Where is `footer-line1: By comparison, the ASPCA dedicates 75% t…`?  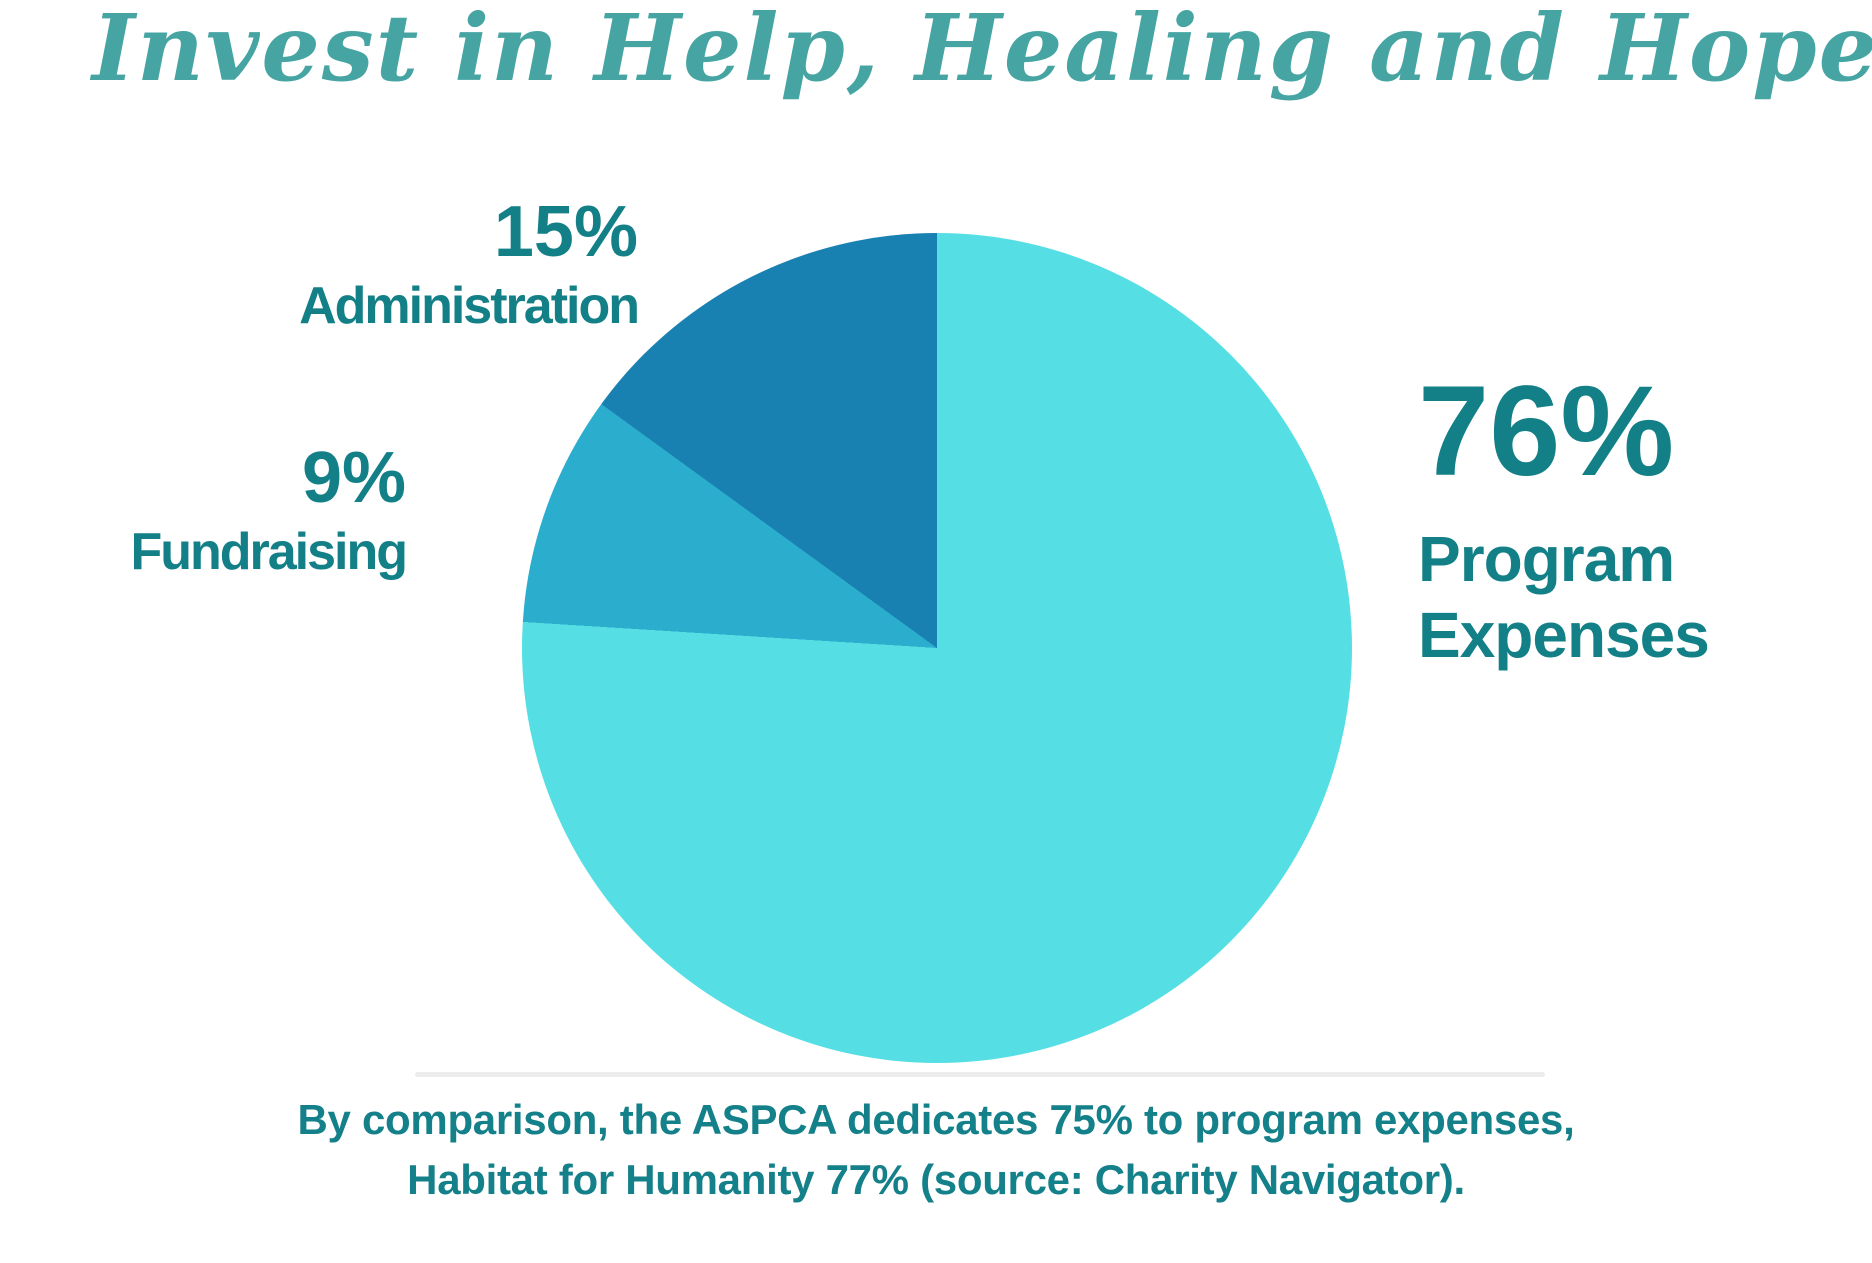 footer-line1: By comparison, the ASPCA dedicates 75% t… is located at coordinates (936, 1119).